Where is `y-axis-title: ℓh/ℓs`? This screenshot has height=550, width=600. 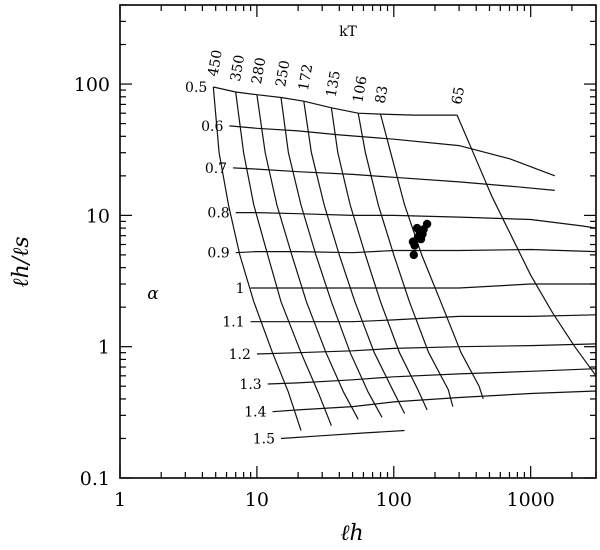
y-axis-title: ℓh/ℓs is located at coordinates (21, 261).